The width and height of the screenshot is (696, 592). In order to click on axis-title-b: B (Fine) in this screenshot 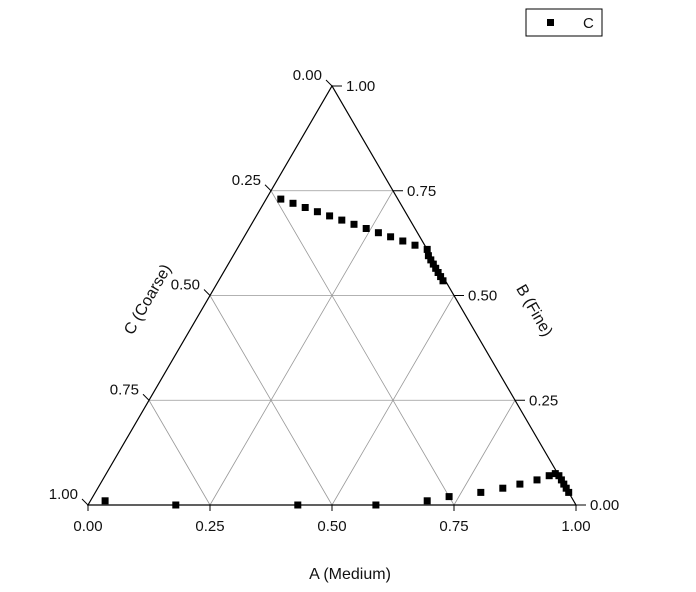, I will do `click(533, 311)`.